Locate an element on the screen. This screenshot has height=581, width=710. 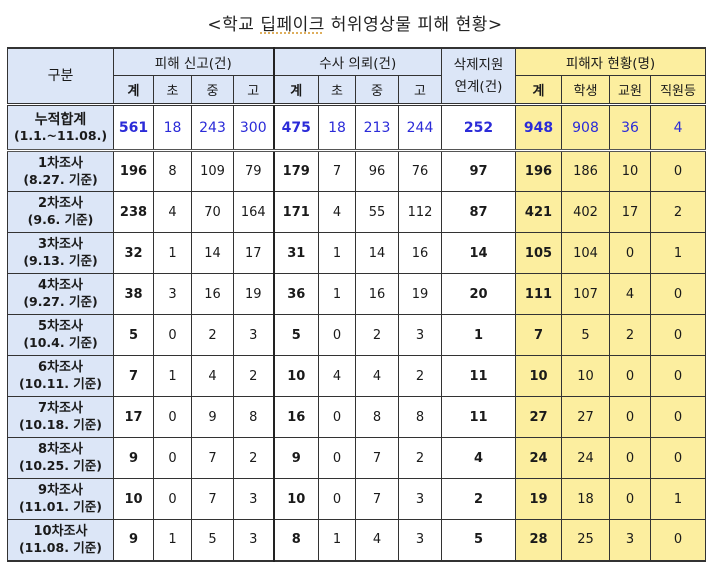
title-prefix: <학교 is located at coordinates (234, 25).